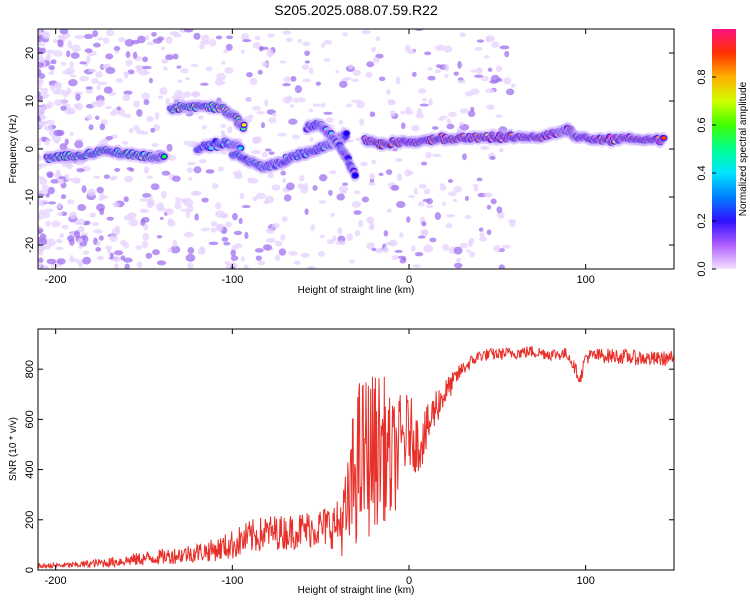 This screenshot has height=600, width=750. Describe the element at coordinates (331, 149) in the screenshot. I see `spectrogram-ridge` at that location.